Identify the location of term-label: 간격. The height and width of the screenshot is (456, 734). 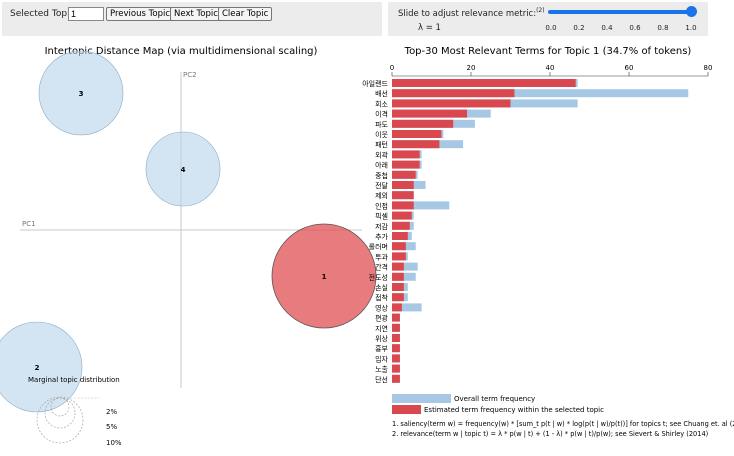
(381, 267).